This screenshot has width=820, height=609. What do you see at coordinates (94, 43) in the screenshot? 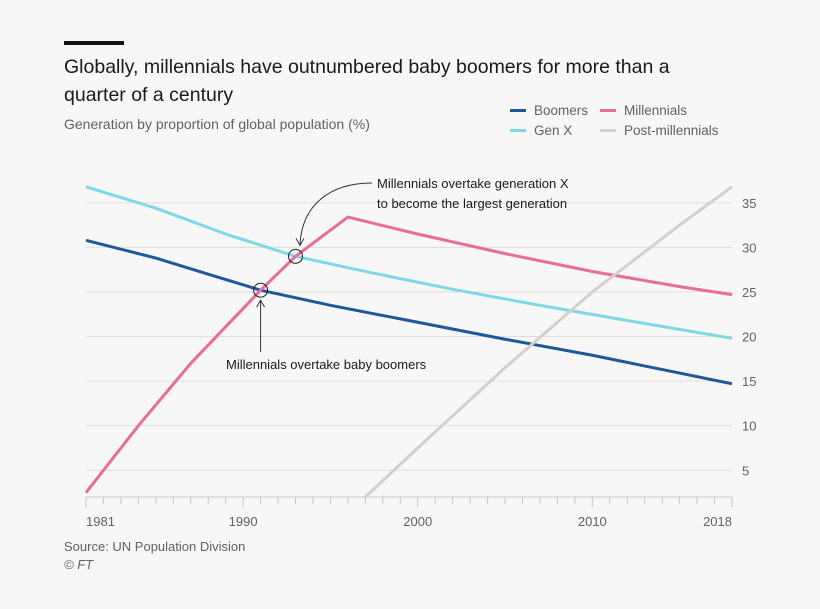
I see `ft-accent-bar` at bounding box center [94, 43].